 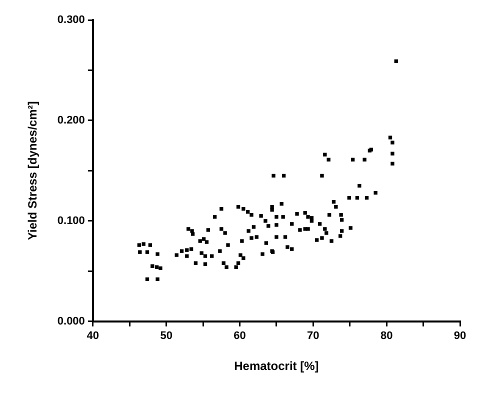 I want to click on x-tick-label: 40, so click(x=93, y=336).